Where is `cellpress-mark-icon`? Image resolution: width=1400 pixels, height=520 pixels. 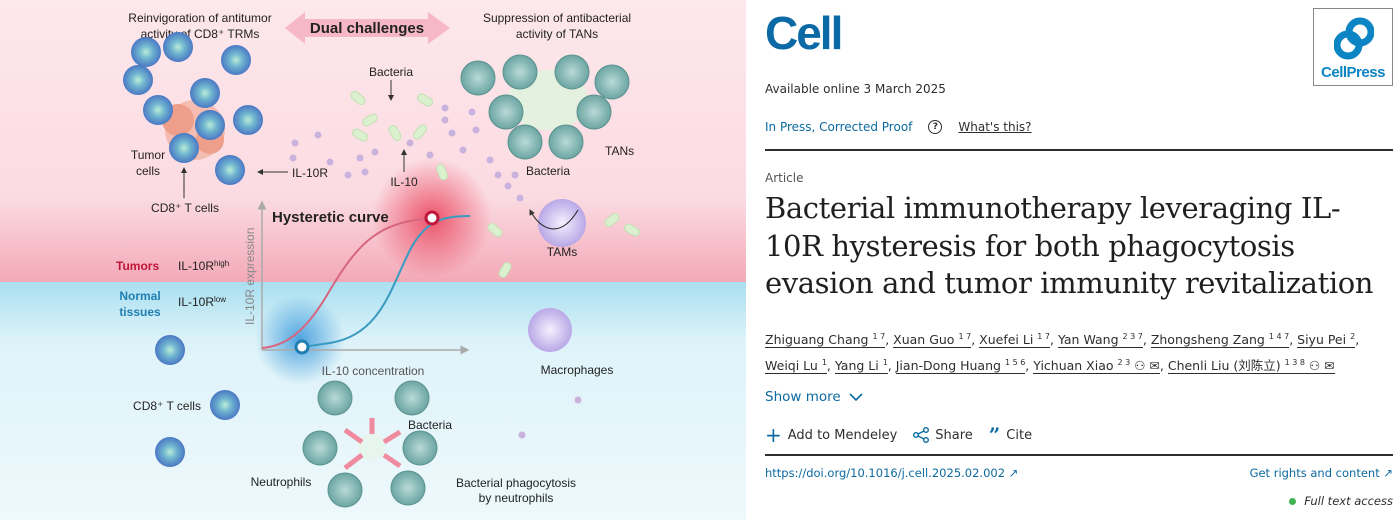
cellpress-mark-icon is located at coordinates (1354, 38).